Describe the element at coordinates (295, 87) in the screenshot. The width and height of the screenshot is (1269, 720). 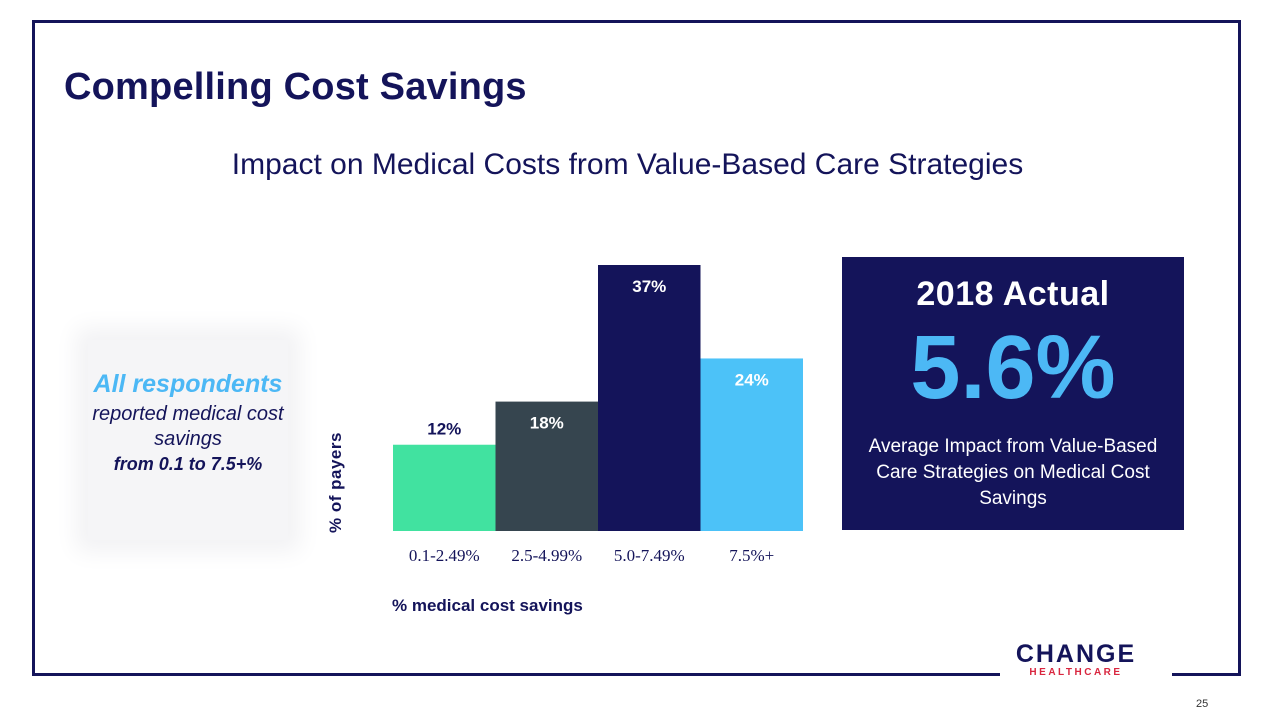
I see `page-title: Compelling Cost Savings` at that location.